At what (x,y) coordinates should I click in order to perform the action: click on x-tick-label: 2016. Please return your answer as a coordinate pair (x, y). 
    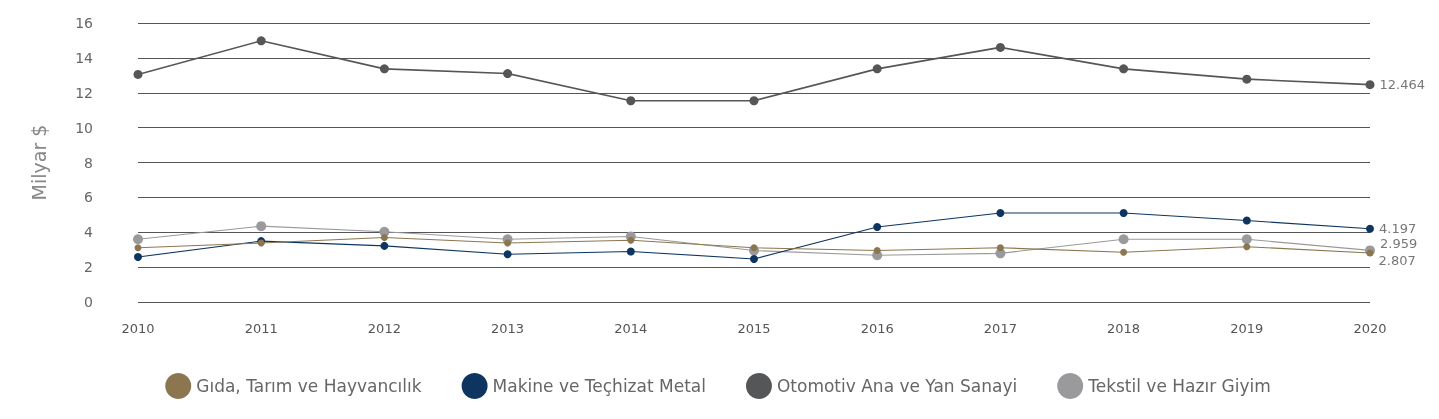
    Looking at the image, I should click on (877, 328).